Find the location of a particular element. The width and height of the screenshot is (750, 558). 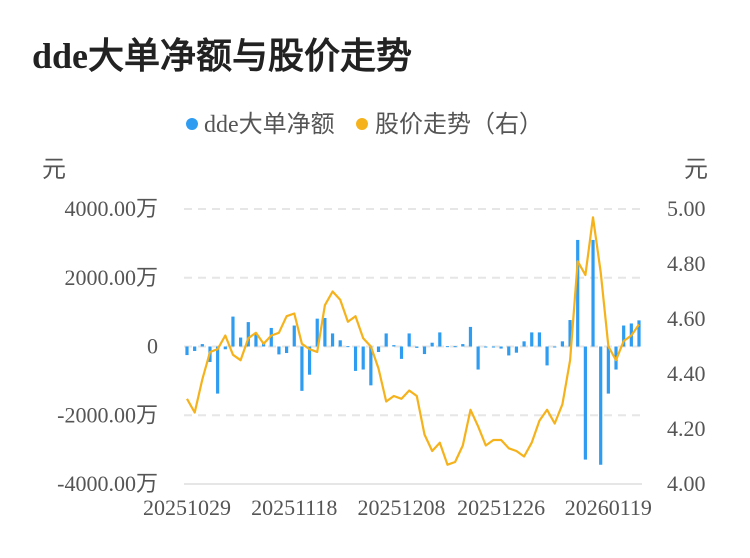

x-tick-label: 20251226 is located at coordinates (501, 507).